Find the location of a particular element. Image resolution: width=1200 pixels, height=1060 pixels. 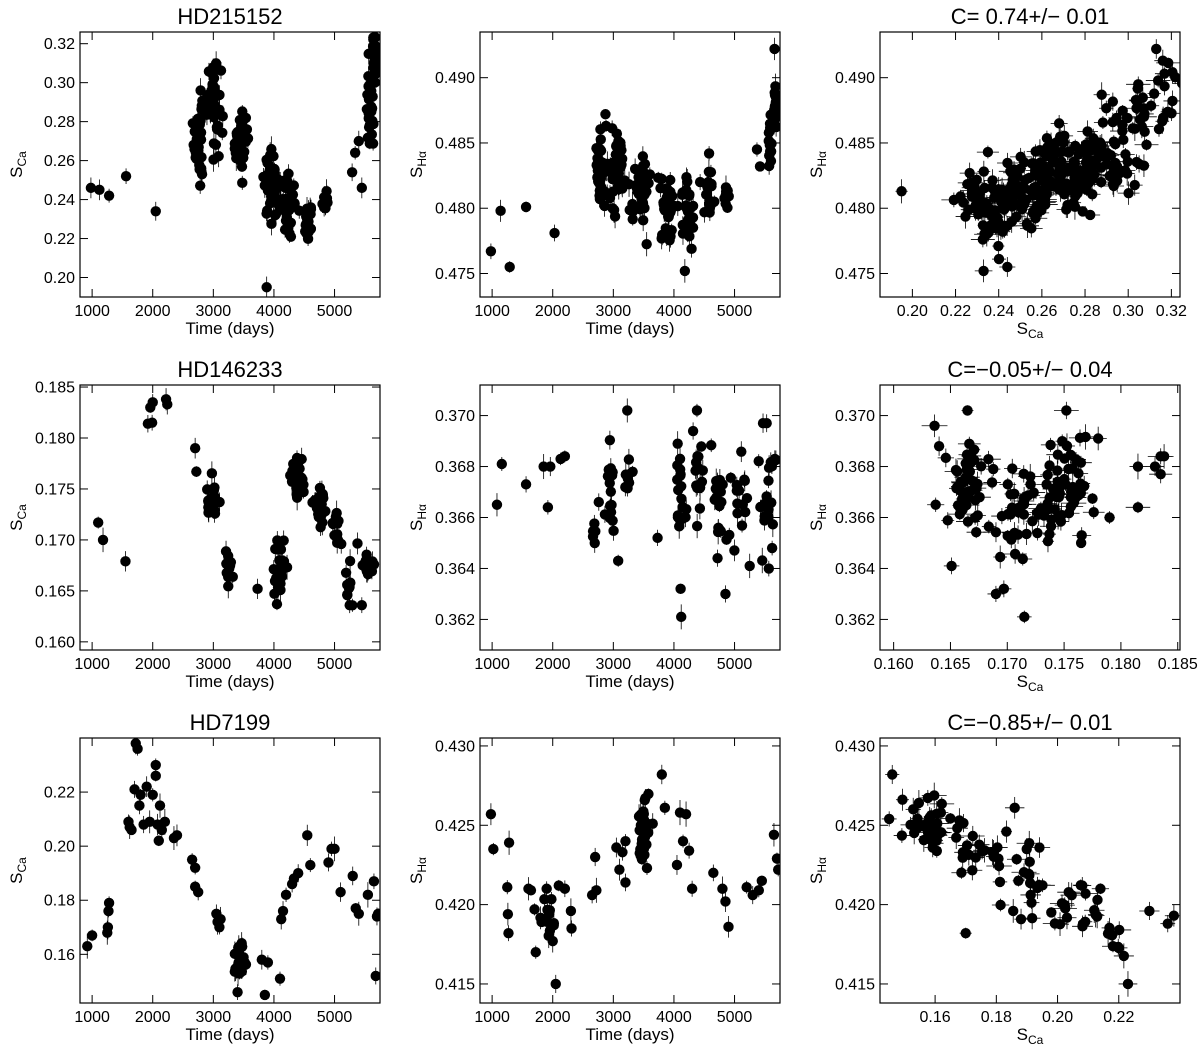

x-tick-label: 2000 is located at coordinates (153, 311).